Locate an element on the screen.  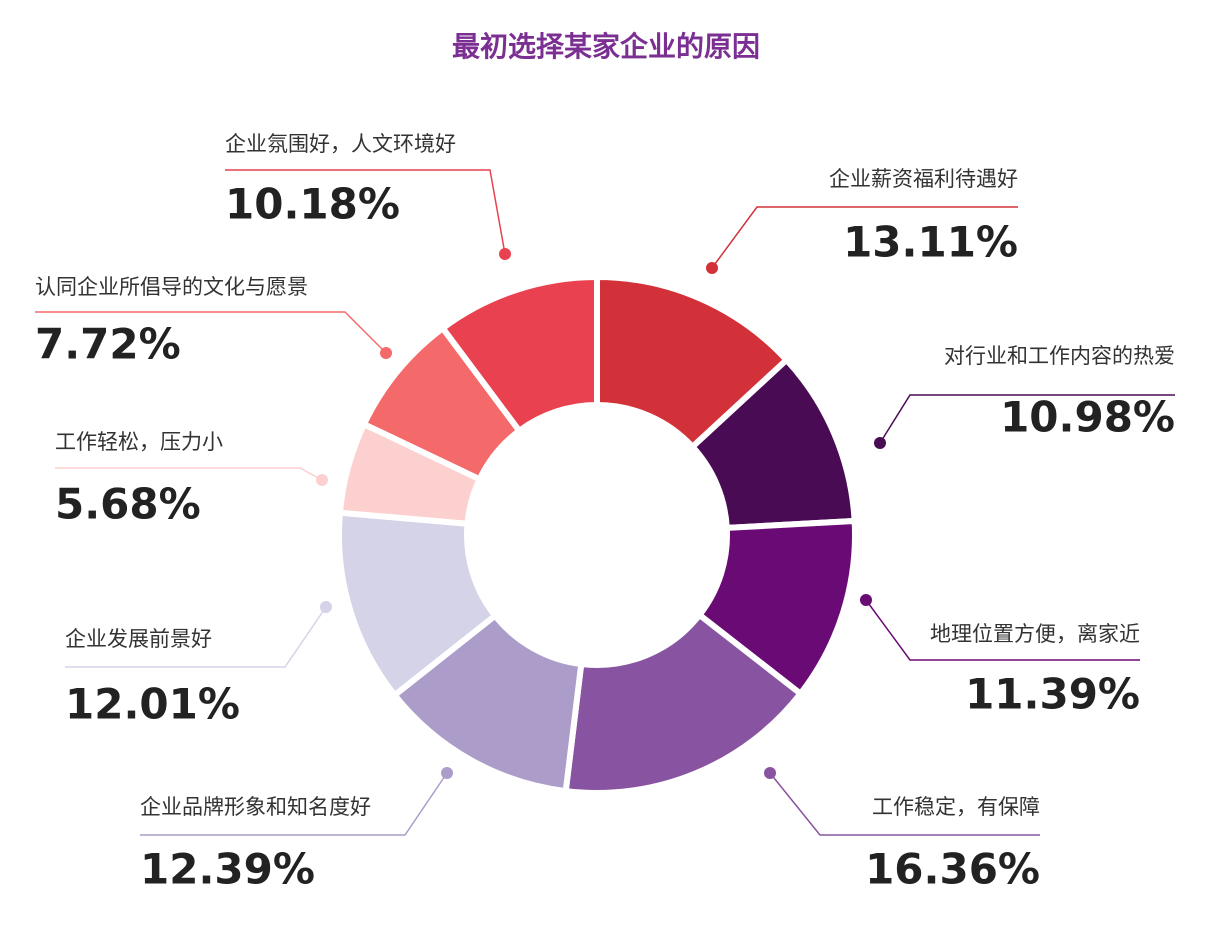
category-label: 地理位置方便，离家近 is located at coordinates (1035, 634).